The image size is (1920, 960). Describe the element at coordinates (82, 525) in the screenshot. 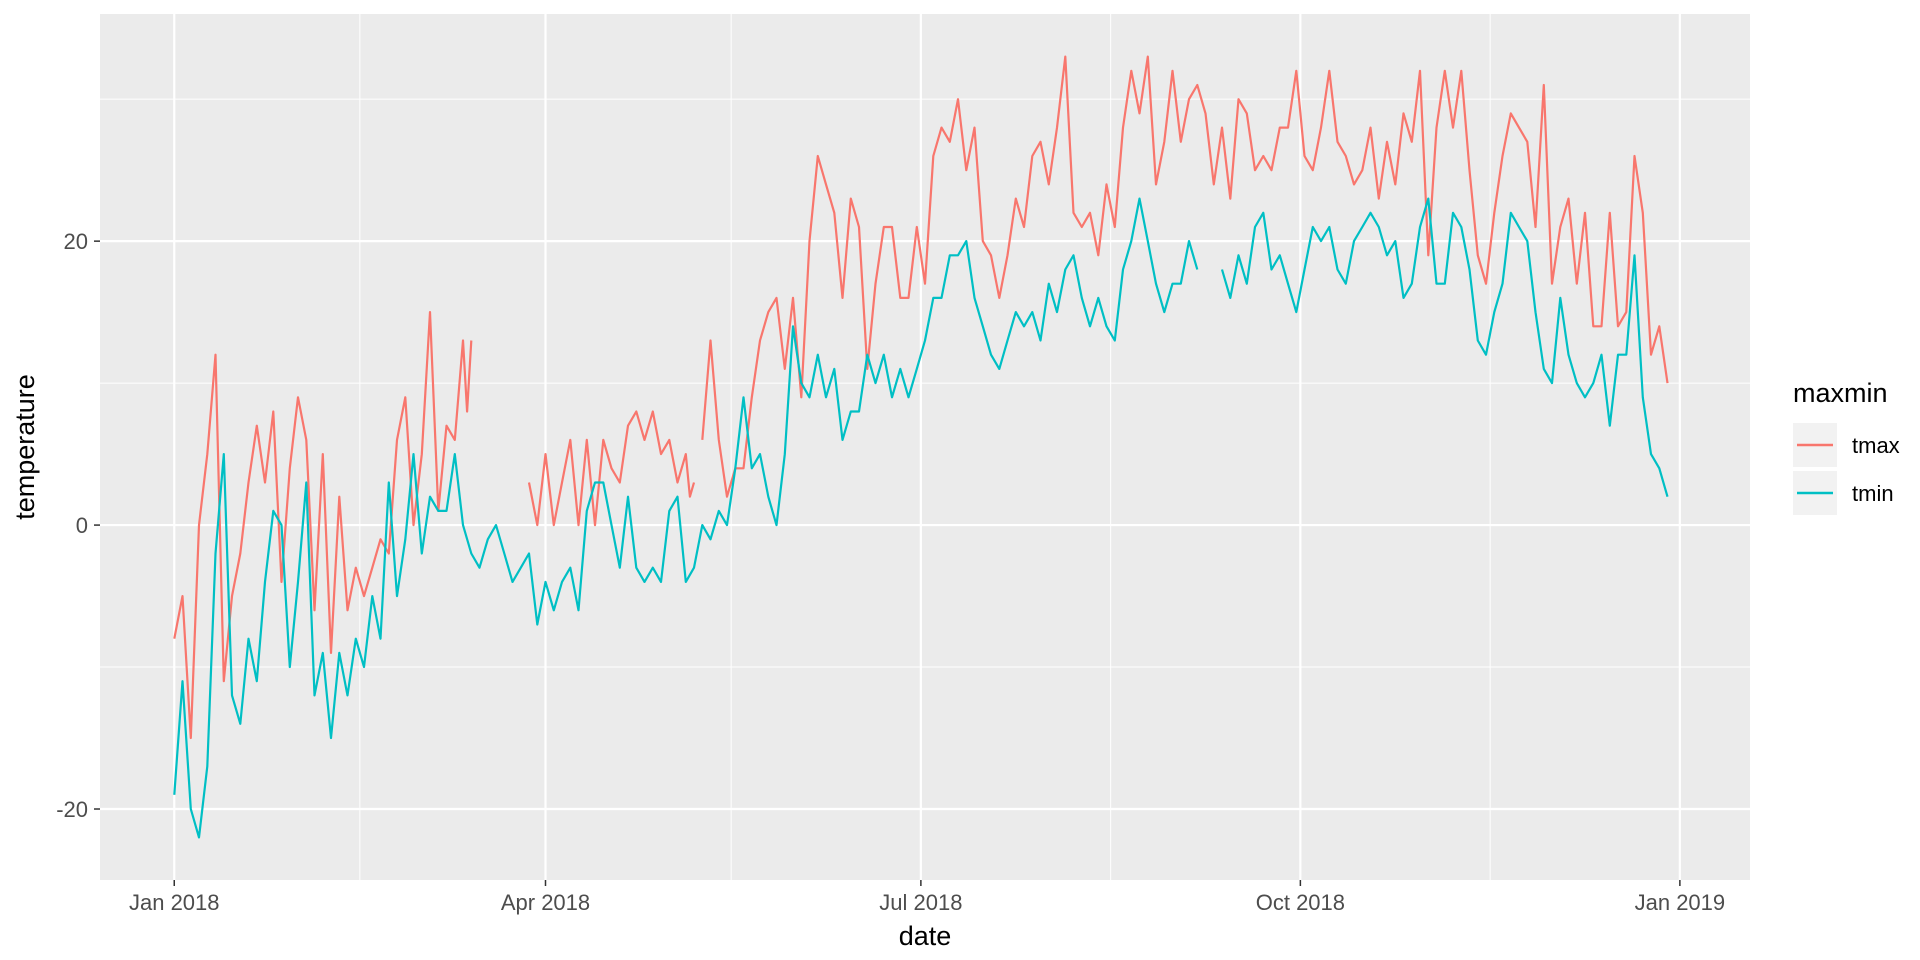

I see `y-tick-label: 0` at that location.